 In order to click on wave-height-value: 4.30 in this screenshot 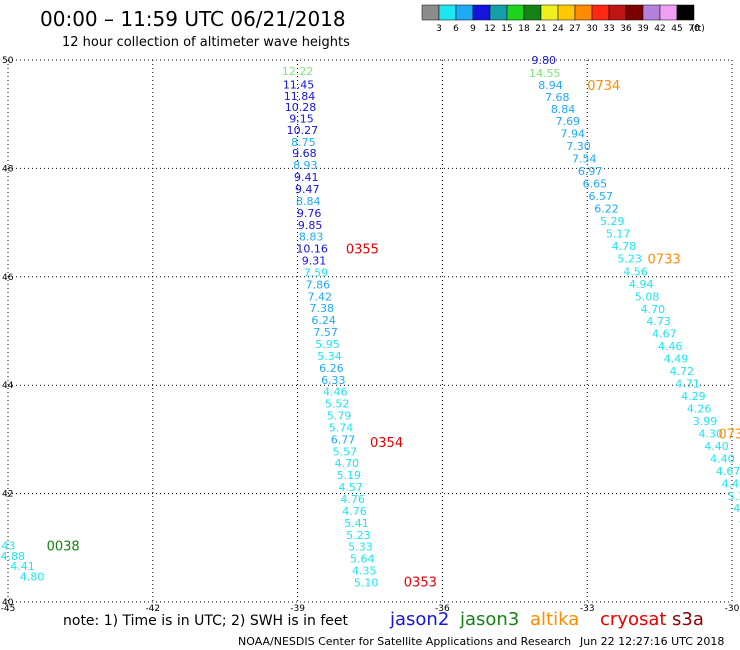, I will do `click(711, 433)`.